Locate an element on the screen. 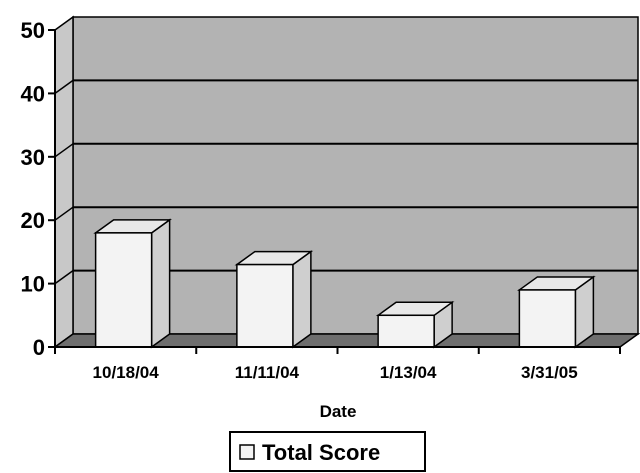  y-axis: 0 10 20 30 40 50 is located at coordinates (38, 189).